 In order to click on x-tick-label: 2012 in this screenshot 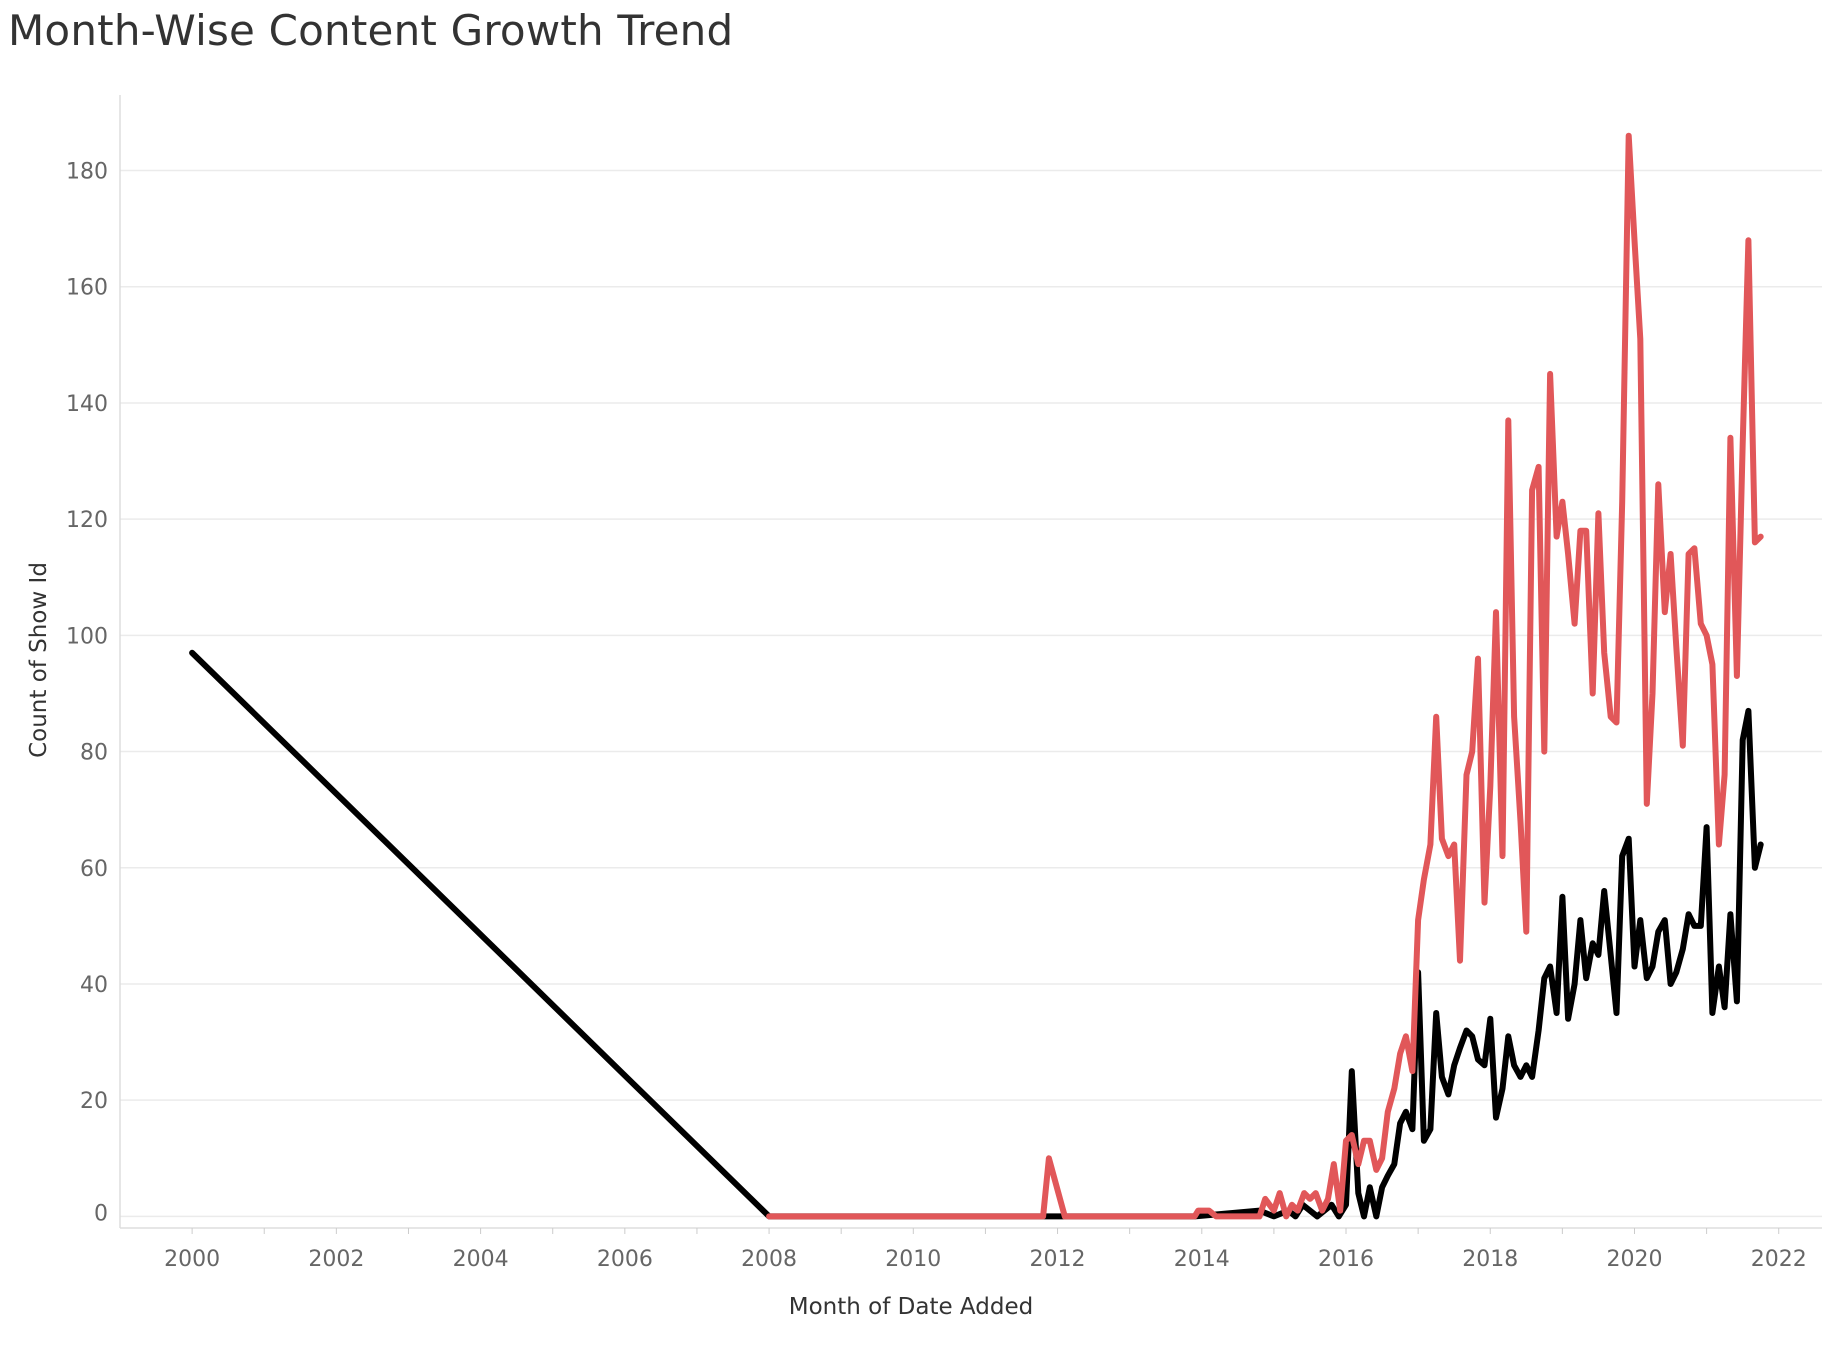, I will do `click(1058, 1259)`.